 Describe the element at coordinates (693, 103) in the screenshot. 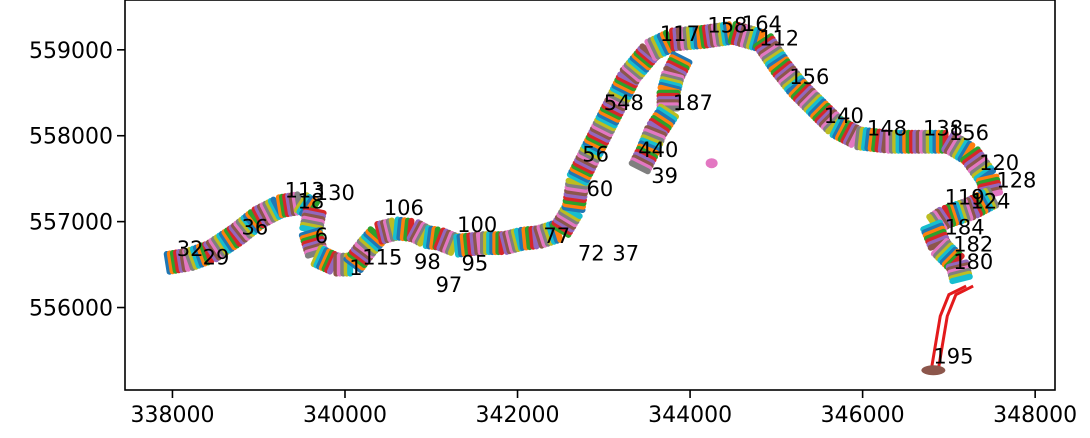

I see `point-label: 187` at that location.